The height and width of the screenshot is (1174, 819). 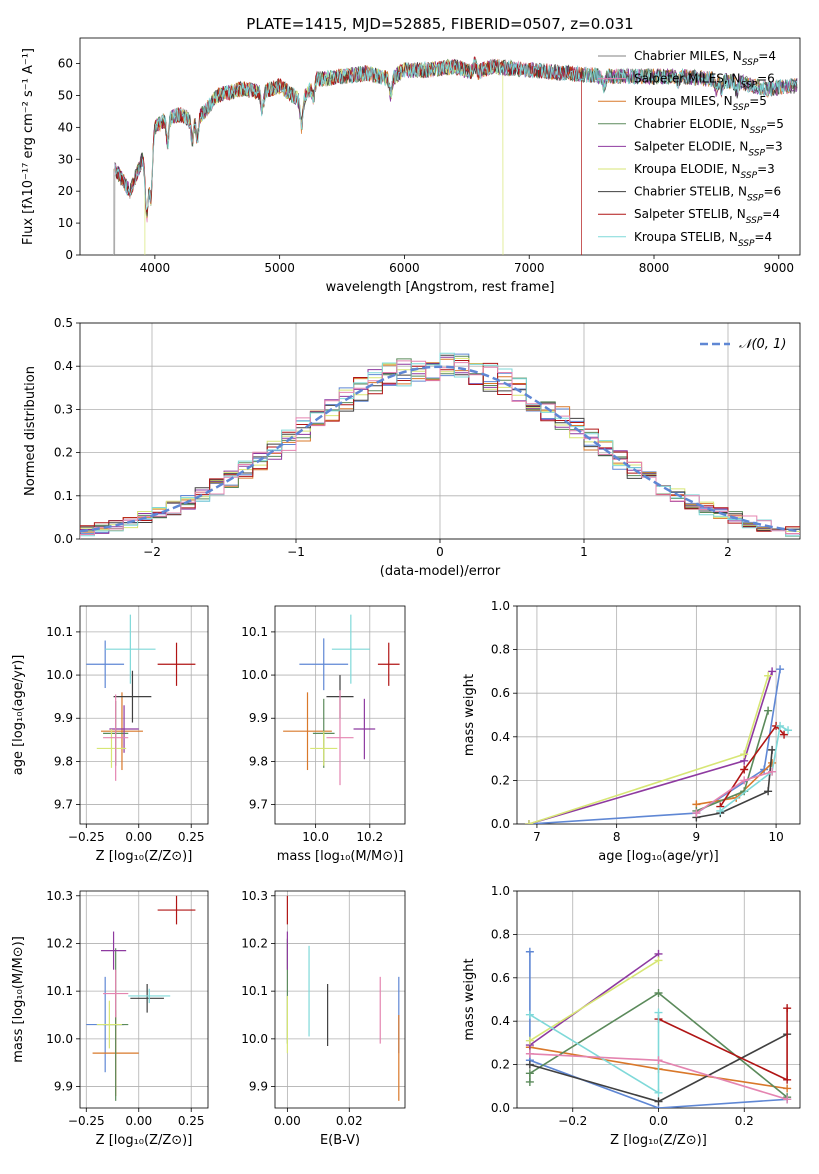 What do you see at coordinates (572, 1121) in the screenshot?
I see `x-tick-label: −0.2` at bounding box center [572, 1121].